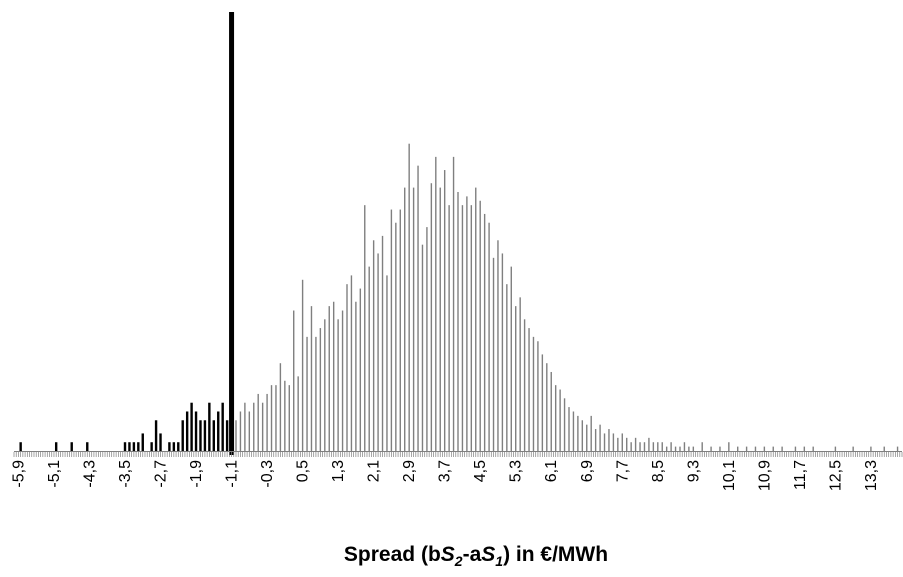  I want to click on x-tick-label: -5,1, so click(54, 474).